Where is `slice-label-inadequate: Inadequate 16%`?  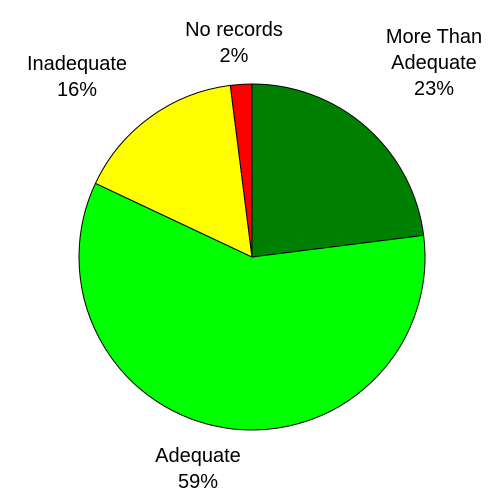
slice-label-inadequate: Inadequate 16% is located at coordinates (77, 77).